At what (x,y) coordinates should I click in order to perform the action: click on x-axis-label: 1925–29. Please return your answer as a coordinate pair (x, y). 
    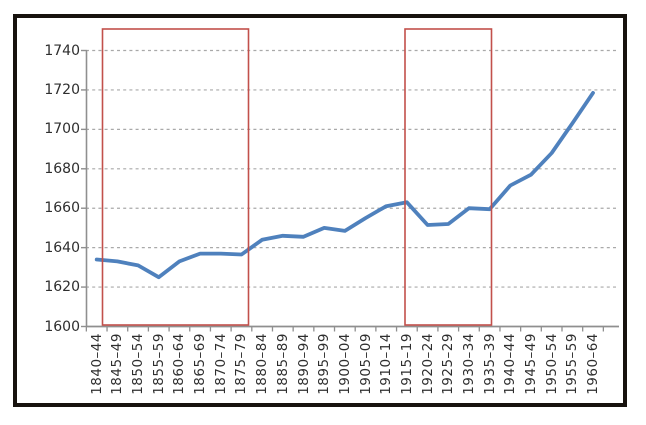
    Looking at the image, I should click on (448, 364).